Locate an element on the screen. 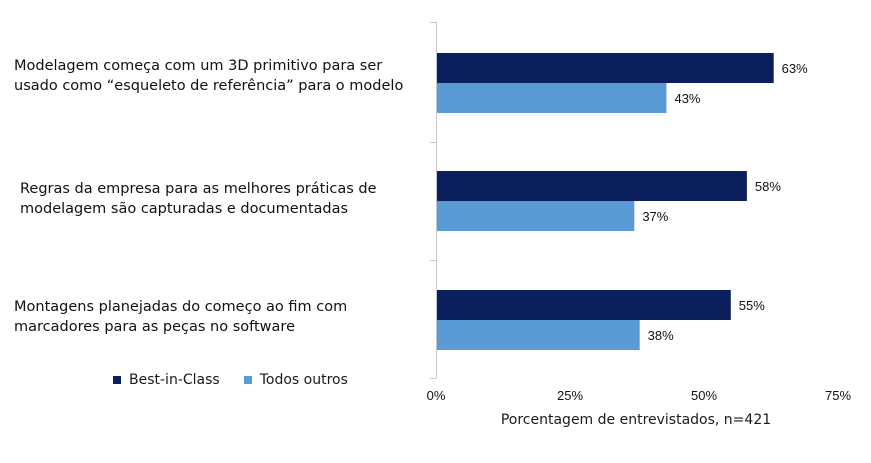 The height and width of the screenshot is (463, 871). data-label: 43% is located at coordinates (687, 98).